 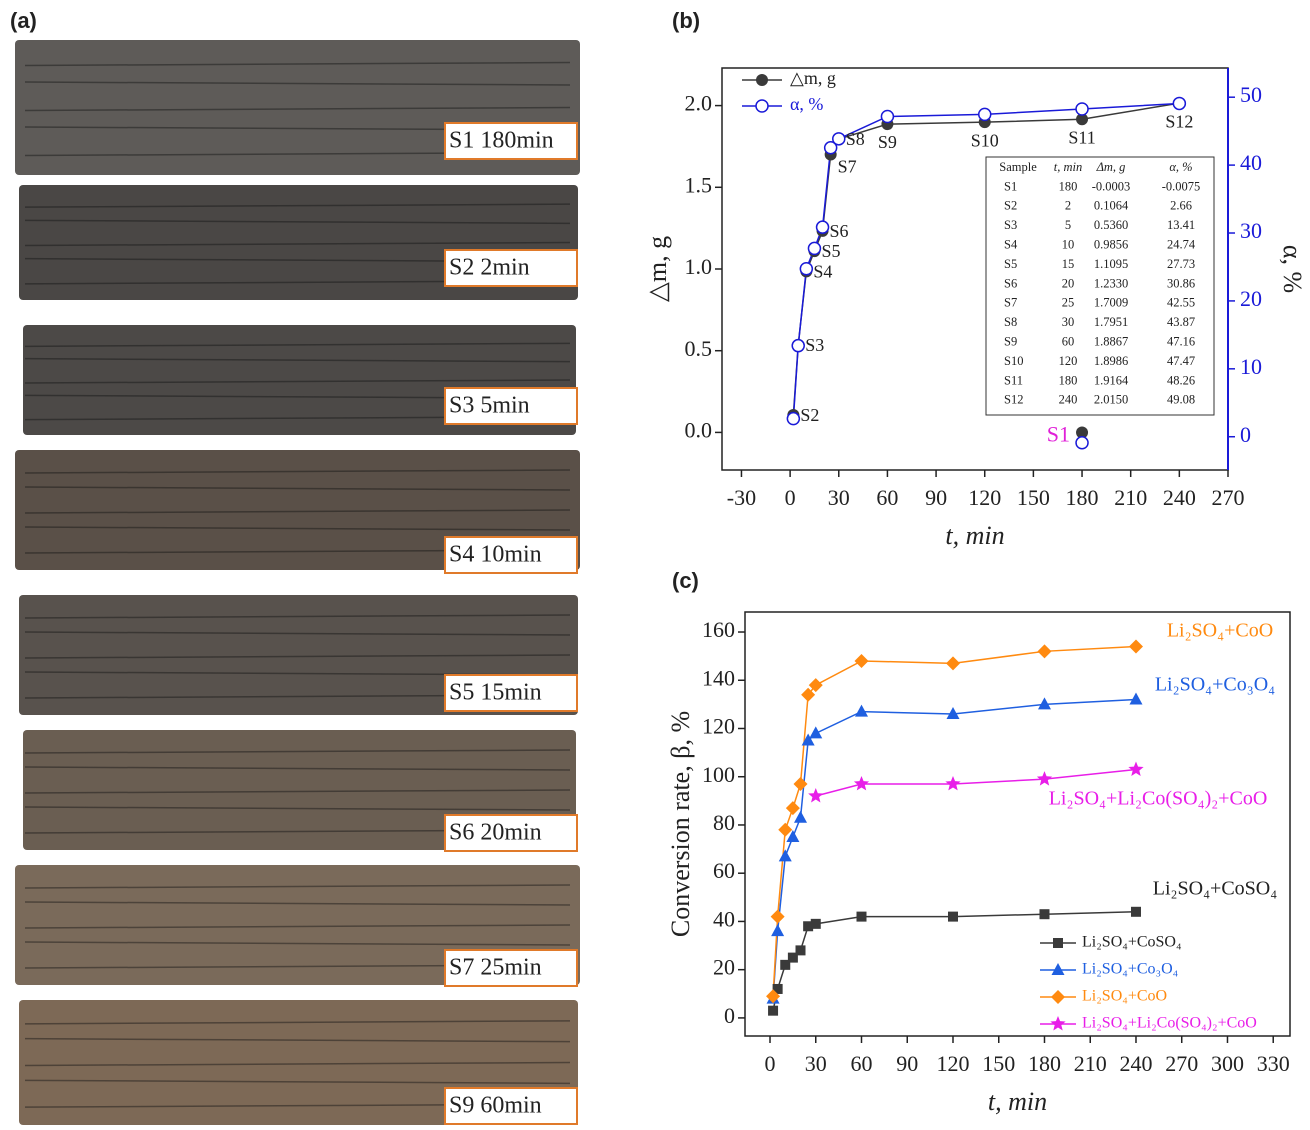 I want to click on y2-tick-label: 30, so click(x=1251, y=230).